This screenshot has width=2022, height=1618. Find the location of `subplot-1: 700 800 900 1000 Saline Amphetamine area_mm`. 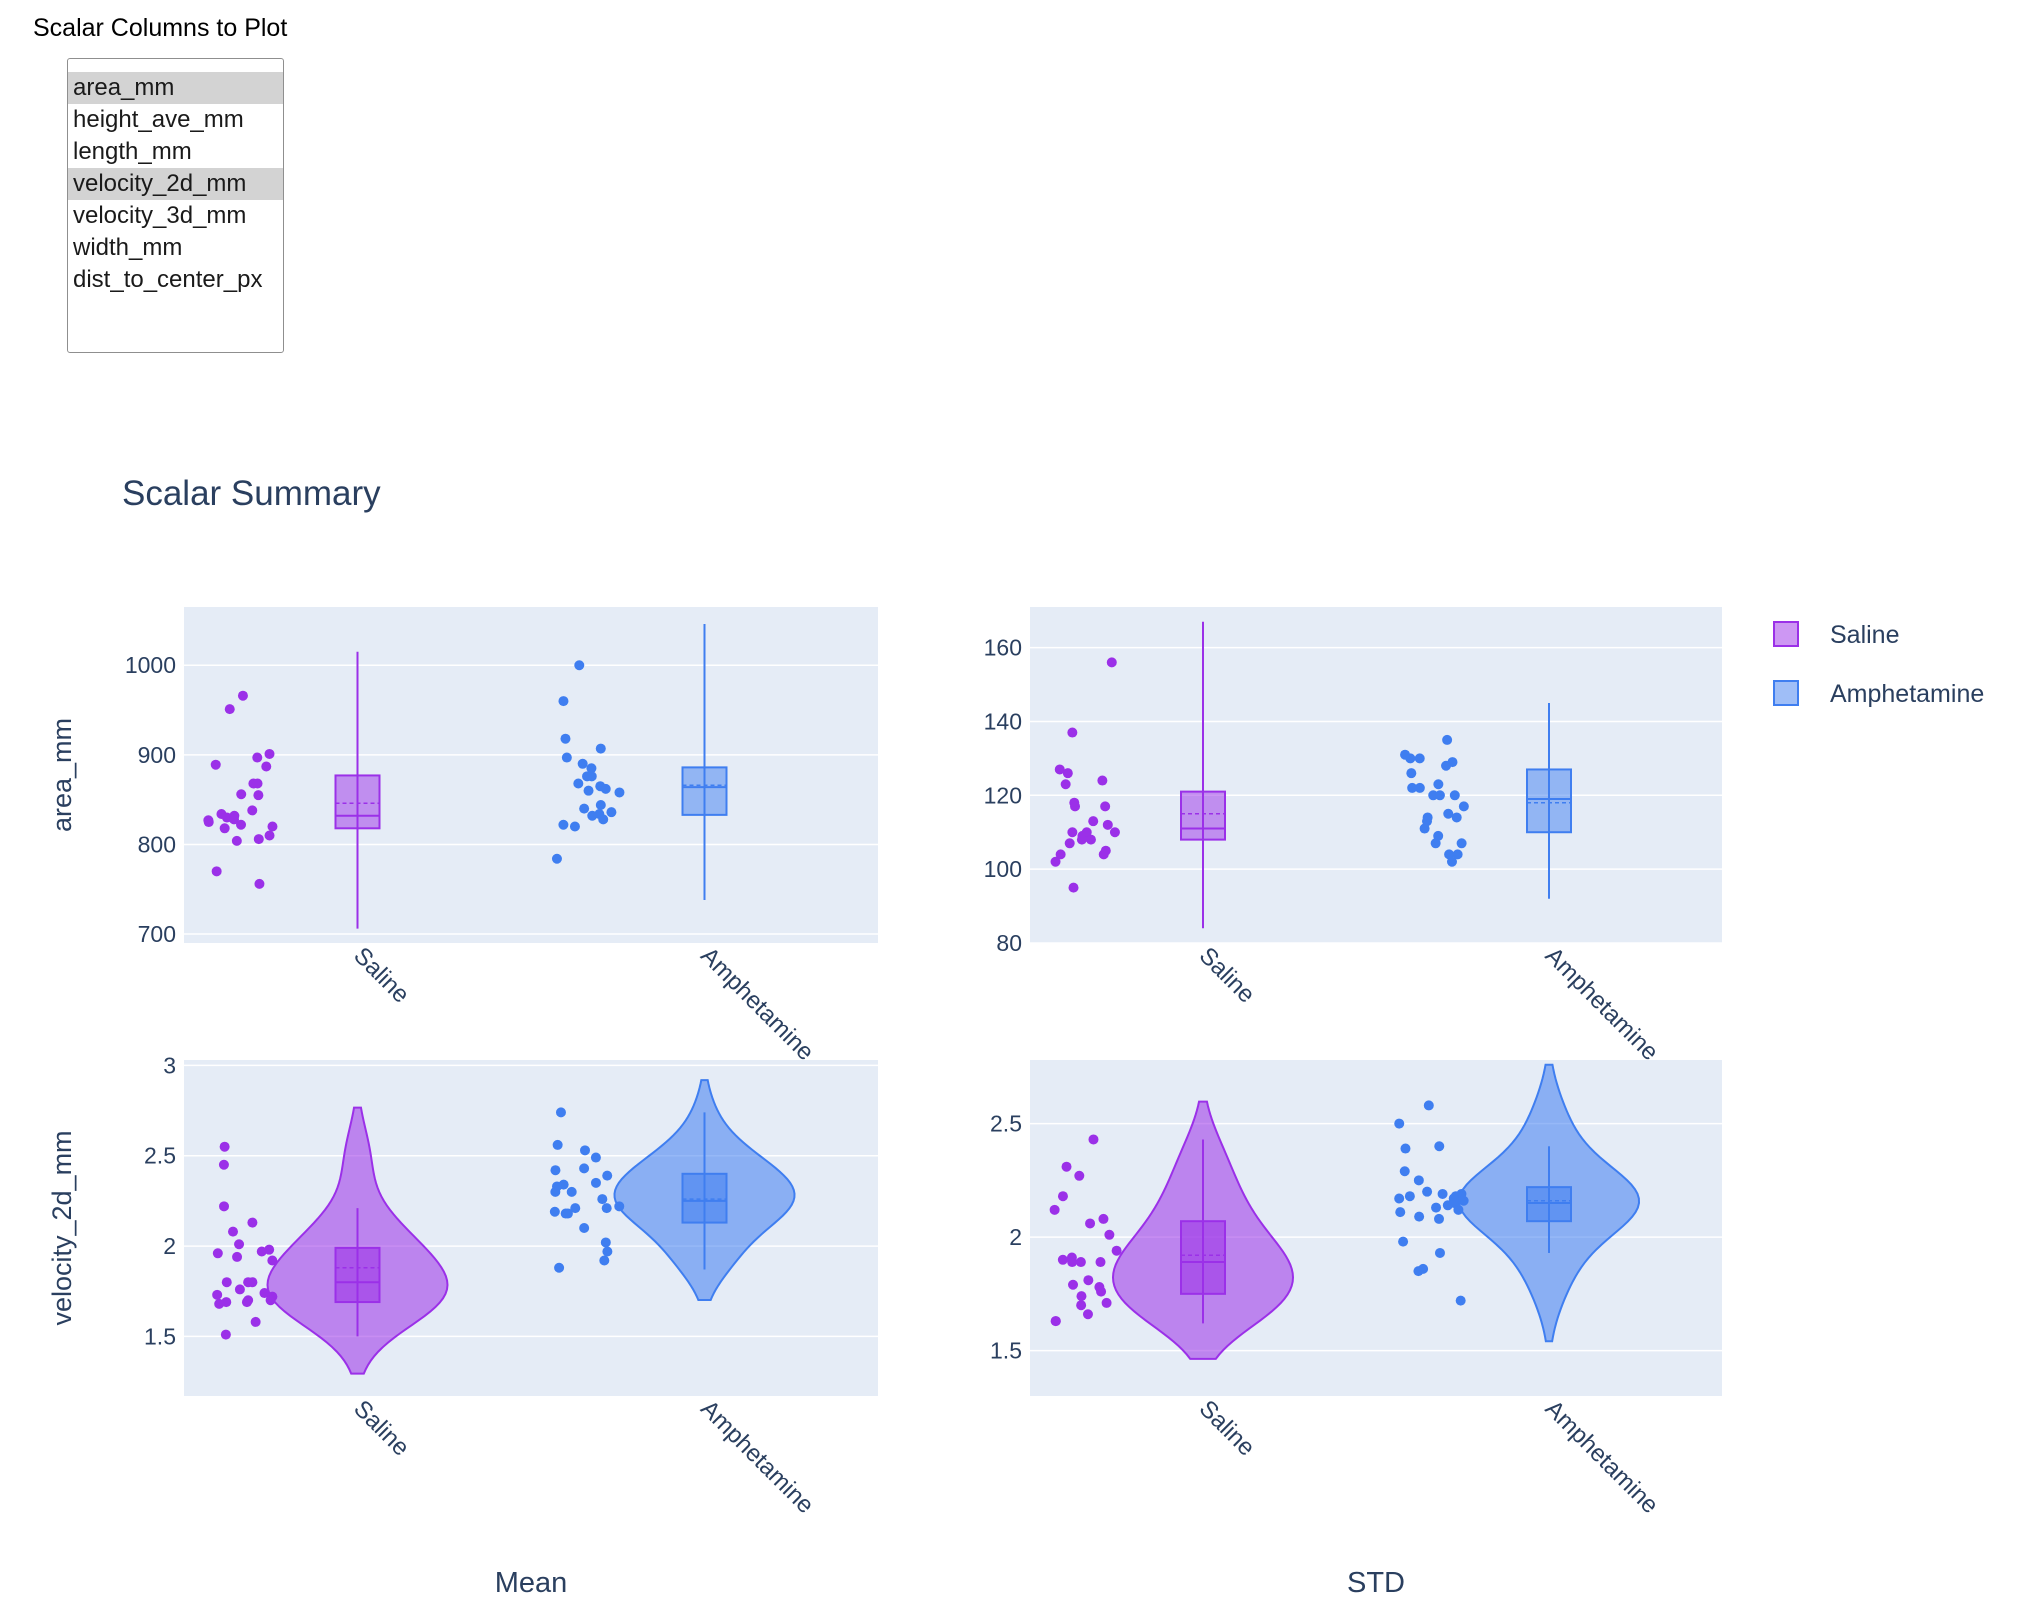

subplot-1: 700 800 900 1000 Saline Amphetamine area_mm is located at coordinates (462, 836).